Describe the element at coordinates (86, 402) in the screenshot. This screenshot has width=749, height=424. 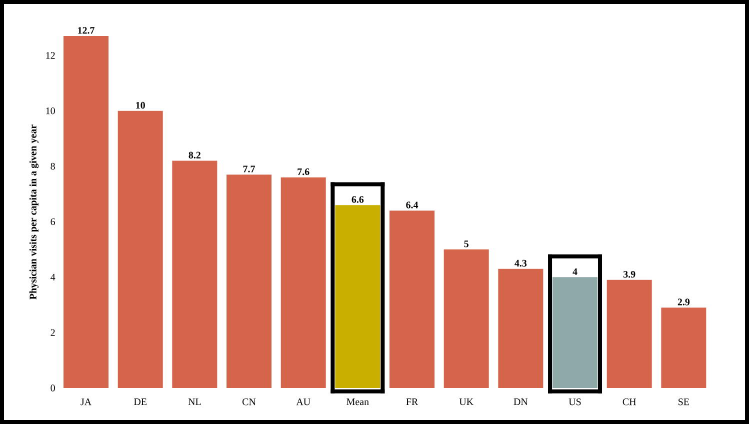
I see `x-tick-label: JA` at that location.